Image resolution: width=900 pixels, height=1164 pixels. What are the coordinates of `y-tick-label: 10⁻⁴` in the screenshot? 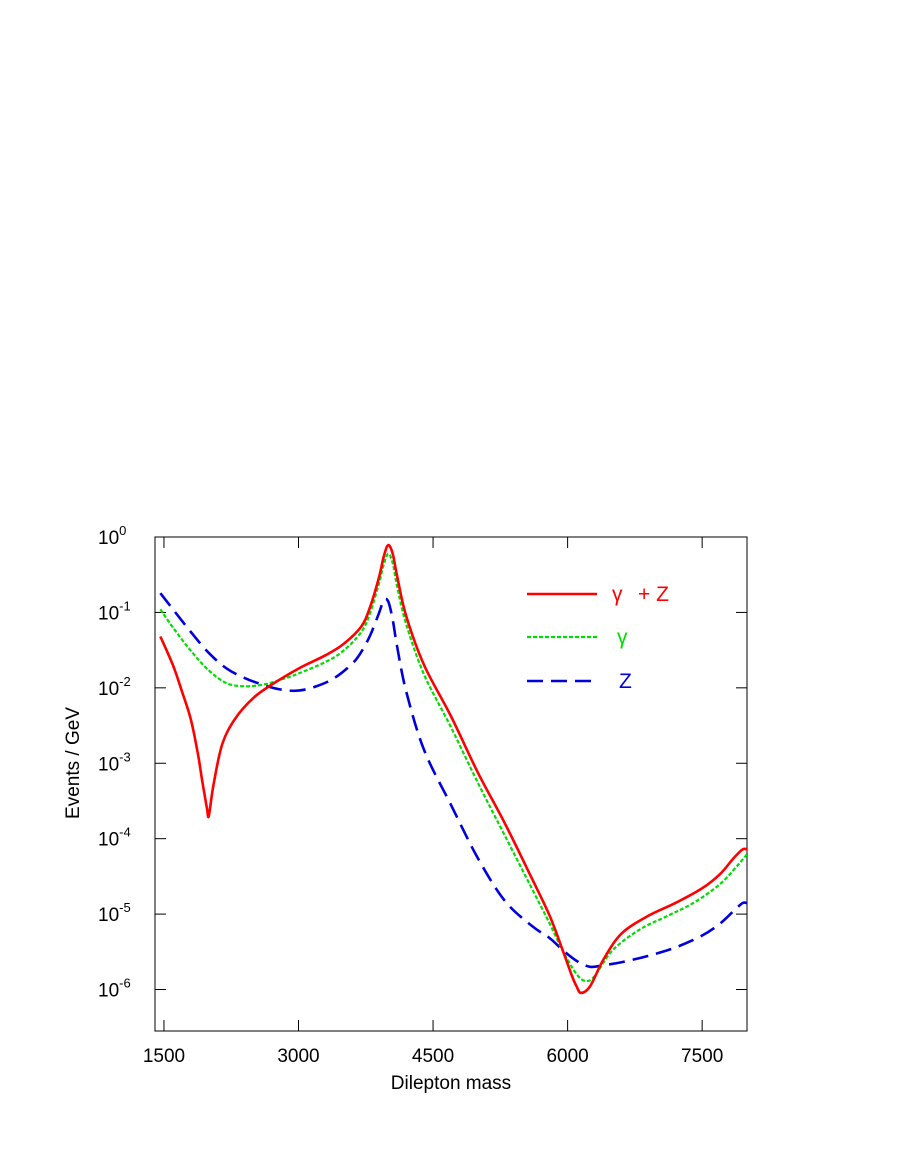 It's located at (114, 838).